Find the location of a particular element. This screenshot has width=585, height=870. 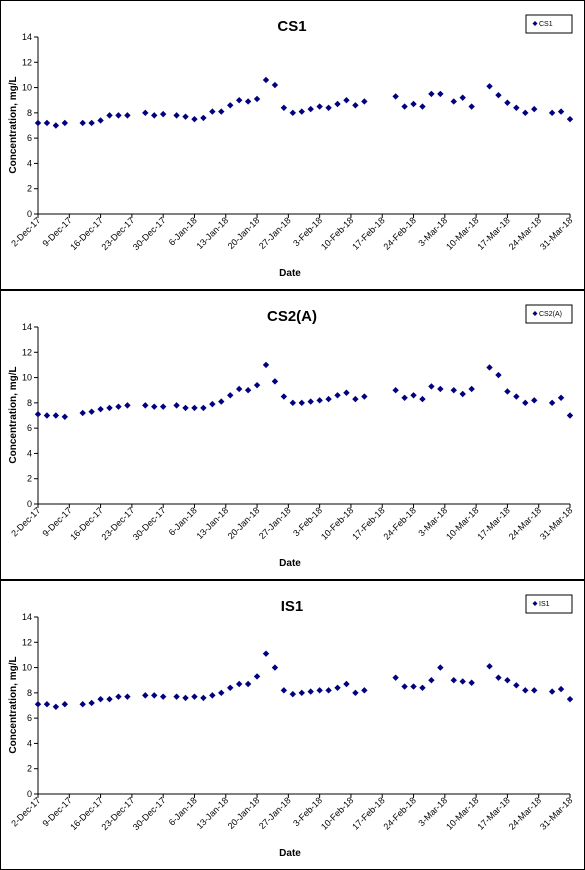

y-tick-label: 4 is located at coordinates (29, 743).